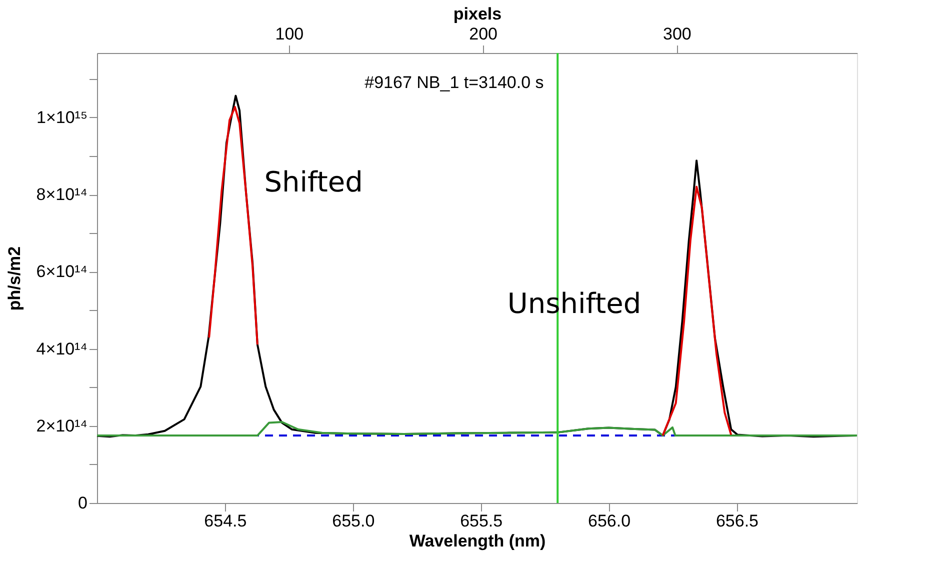 The width and height of the screenshot is (933, 579). What do you see at coordinates (62, 348) in the screenshot?
I see `y-tick-label: 4×10¹⁴` at bounding box center [62, 348].